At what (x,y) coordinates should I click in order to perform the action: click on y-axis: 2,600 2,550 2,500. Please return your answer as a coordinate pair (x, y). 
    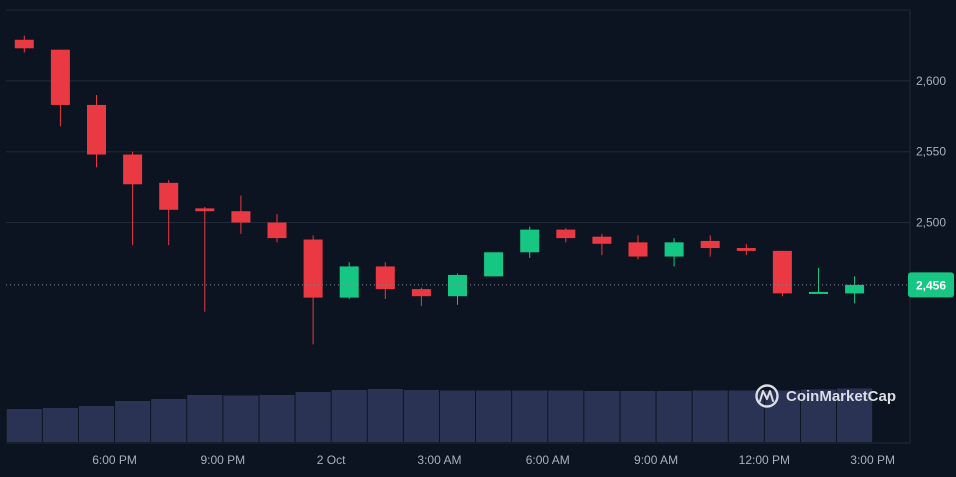
    Looking at the image, I should click on (931, 152).